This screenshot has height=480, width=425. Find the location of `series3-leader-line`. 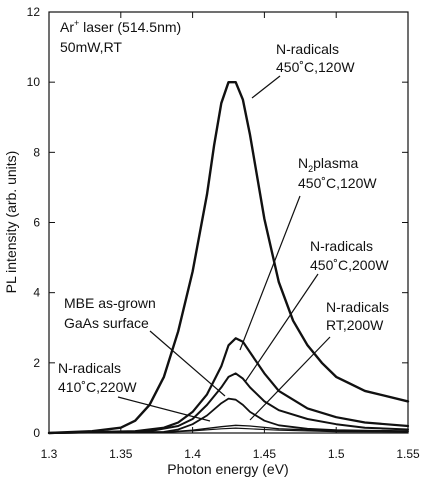

series3-leader-line is located at coordinates (281, 328).